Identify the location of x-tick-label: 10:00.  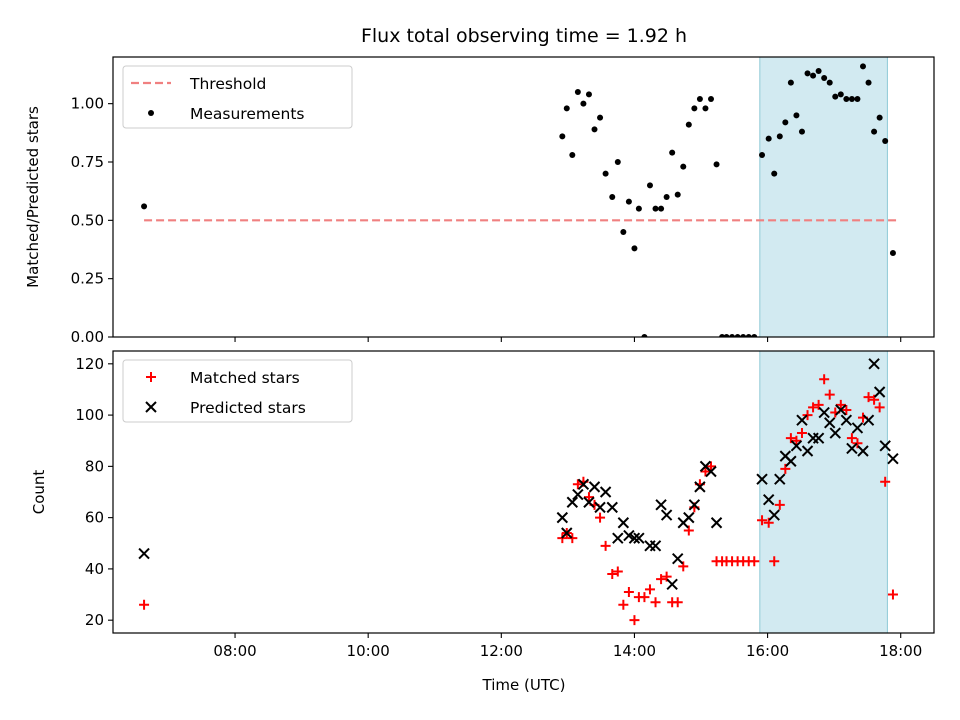
(368, 651).